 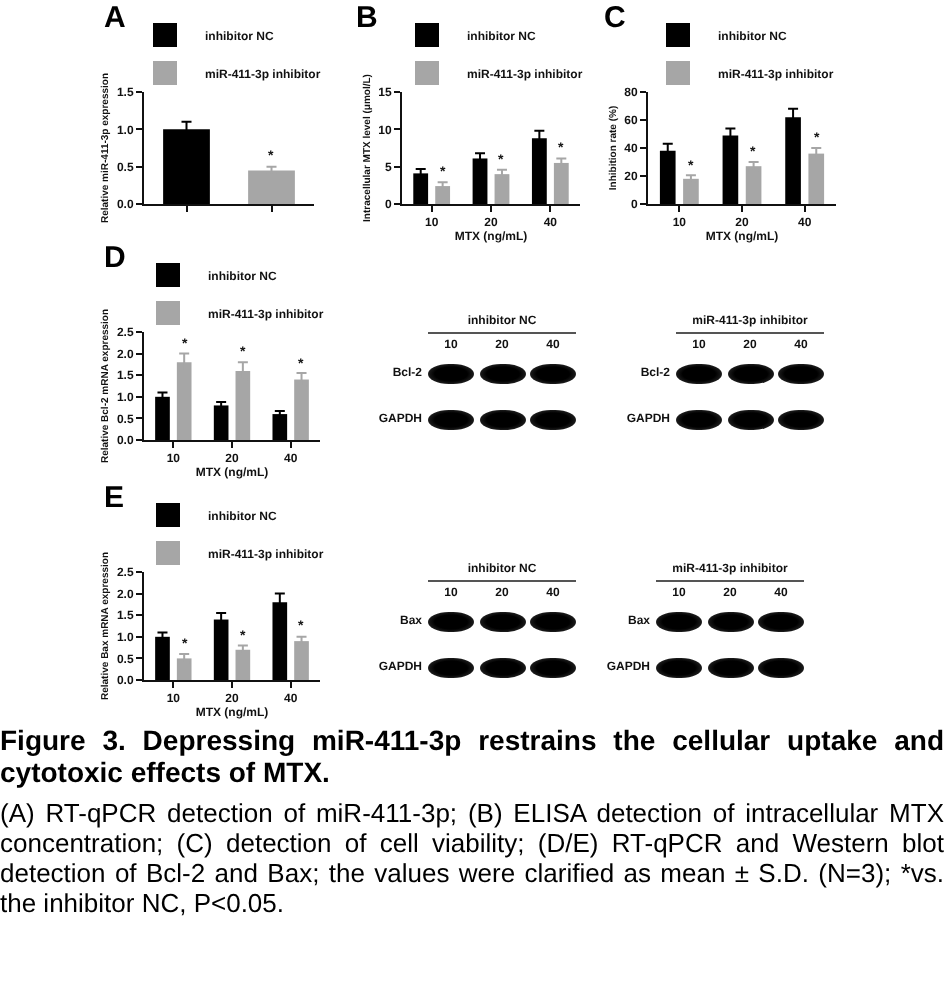 What do you see at coordinates (472, 858) in the screenshot?
I see `text: (A) RT-qPCR detection of miR-411-3p; (B) ELISA detection of intracellular MTX concentration; (C) detection of cell viability; (D/E) RT-qPCR and Western blot detection of Bcl-2 and Bax; the values were clarified as mean ± S.D. (N=3); *vs. the inhibitor NC, P<0.05.` at bounding box center [472, 858].